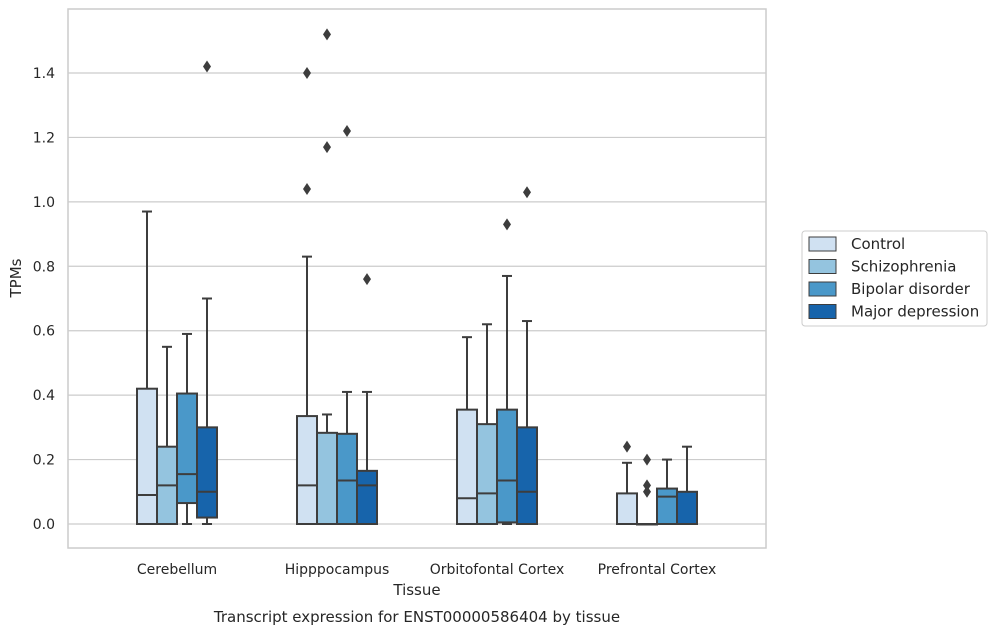  What do you see at coordinates (903, 267) in the screenshot?
I see `legend-label: Schizophrenia` at bounding box center [903, 267].